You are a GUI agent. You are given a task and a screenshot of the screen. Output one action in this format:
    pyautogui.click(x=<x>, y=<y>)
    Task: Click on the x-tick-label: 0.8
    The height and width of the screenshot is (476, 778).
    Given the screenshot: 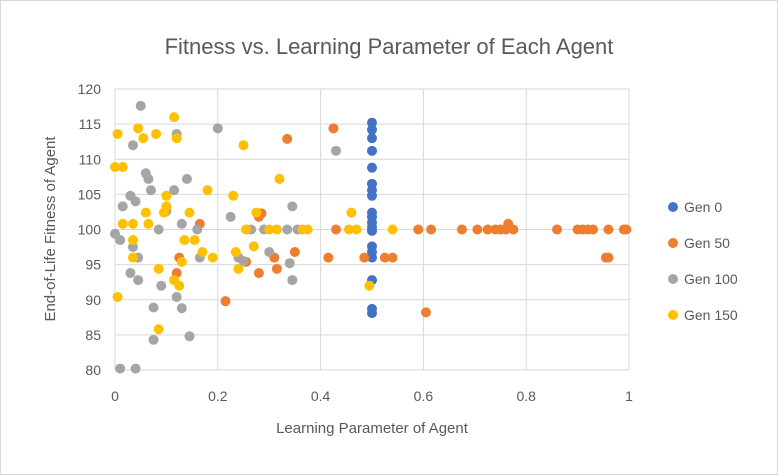 What is the action you would take?
    pyautogui.click(x=526, y=396)
    